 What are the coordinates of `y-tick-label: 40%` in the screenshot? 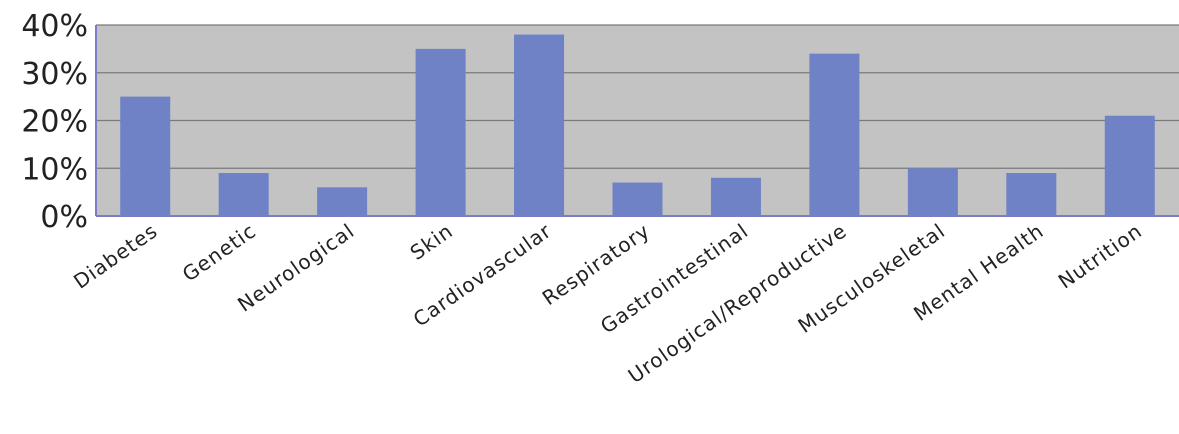 It's located at (54, 26).